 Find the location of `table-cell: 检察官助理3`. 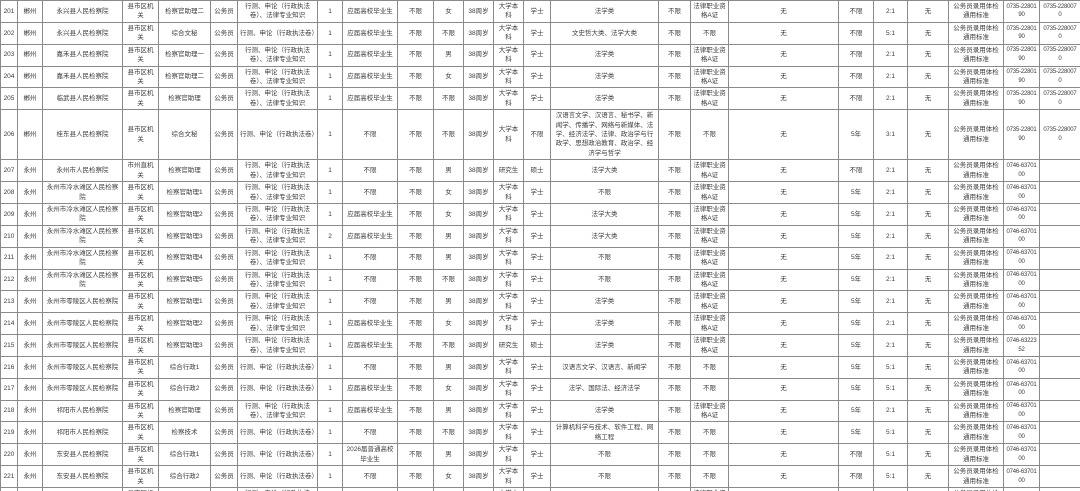

table-cell: 检察官助理3 is located at coordinates (184, 345).